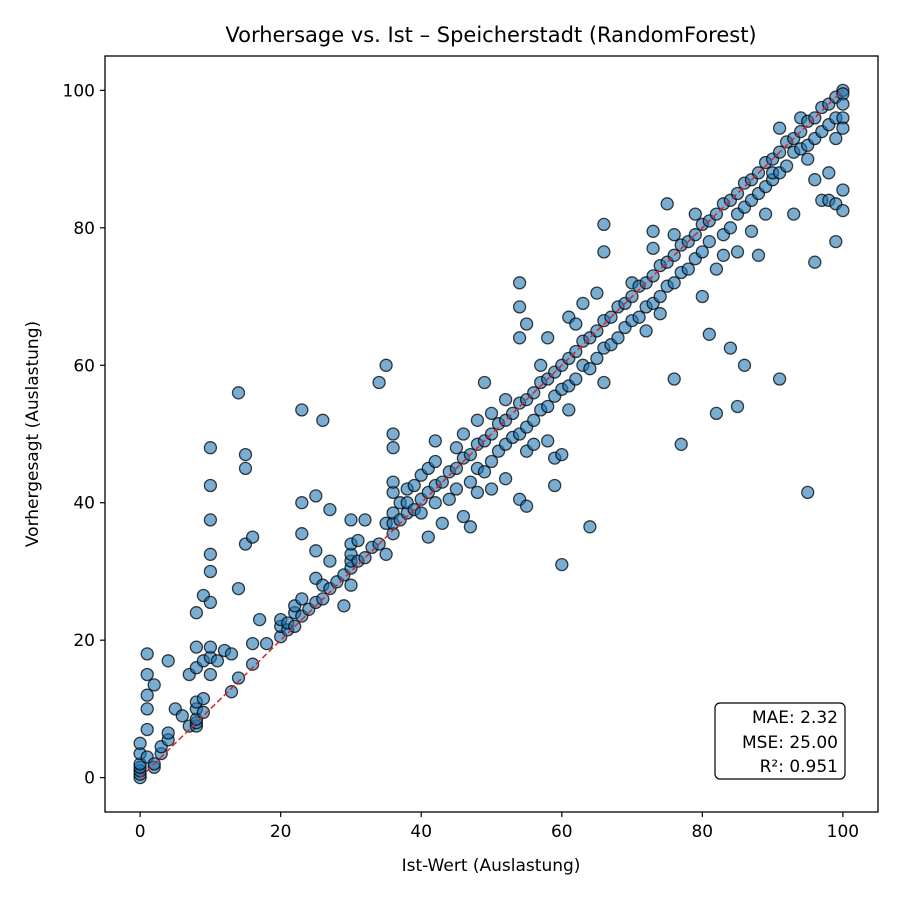  I want to click on y-tick-label: 100, so click(79, 91).